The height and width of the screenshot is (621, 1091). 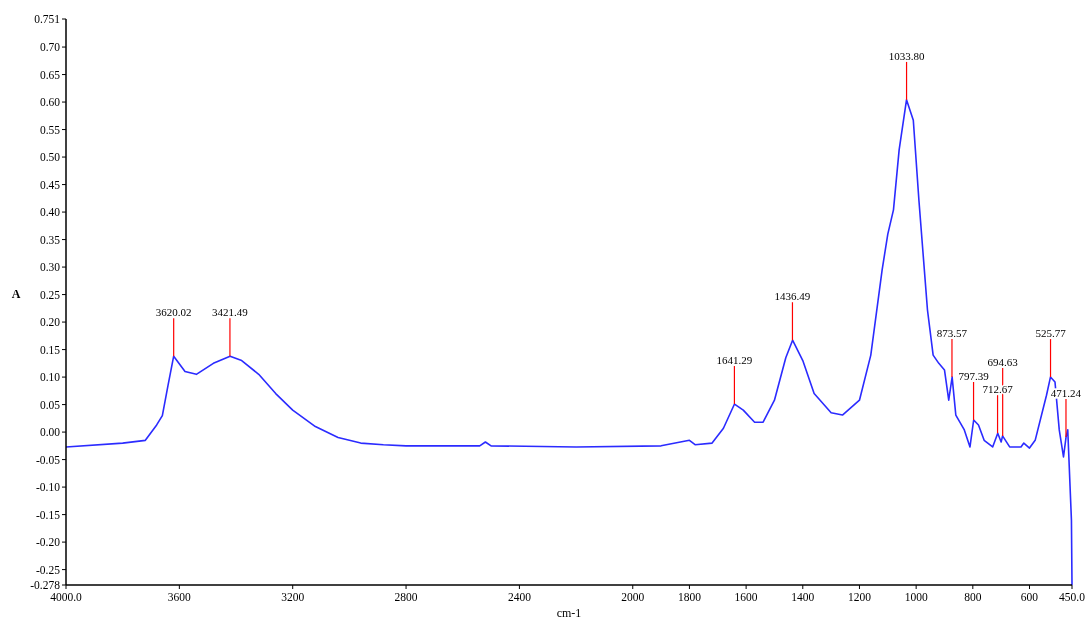 I want to click on x-tick-label: 1200, so click(x=859, y=597).